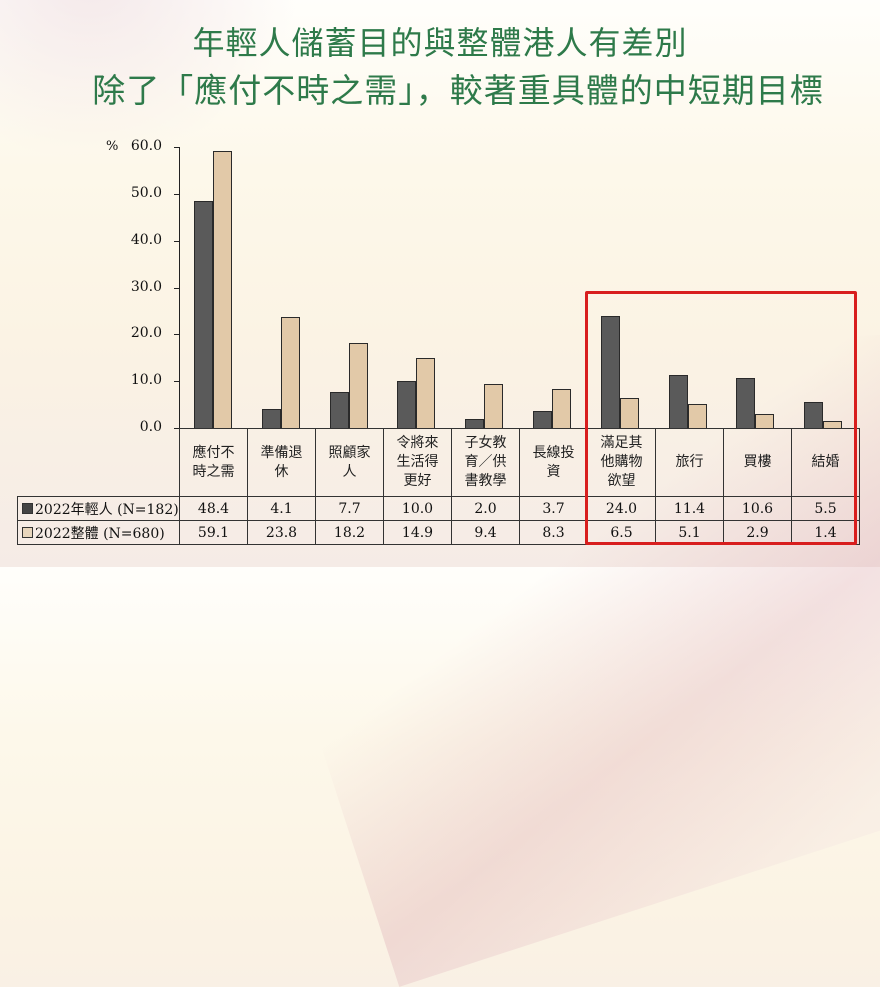 This screenshot has height=987, width=880. I want to click on value-cell: 3.7, so click(553, 508).